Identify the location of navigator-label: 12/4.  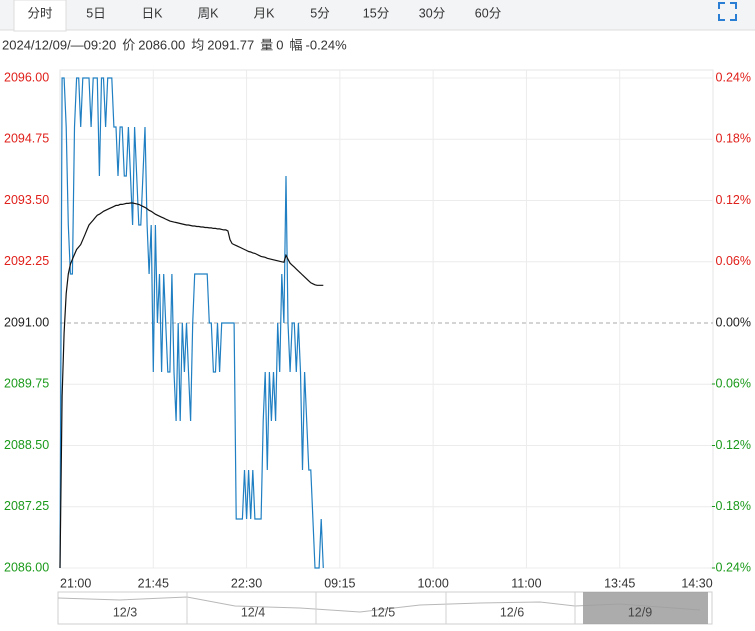
(253, 612).